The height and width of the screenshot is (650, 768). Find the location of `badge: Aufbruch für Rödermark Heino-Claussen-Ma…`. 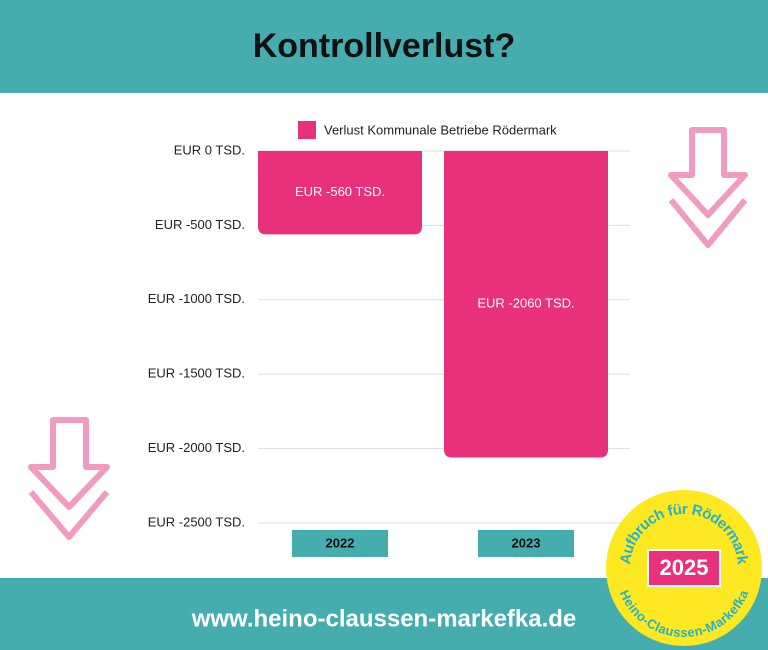

badge: Aufbruch für Rödermark Heino-Claussen-Ma… is located at coordinates (684, 568).